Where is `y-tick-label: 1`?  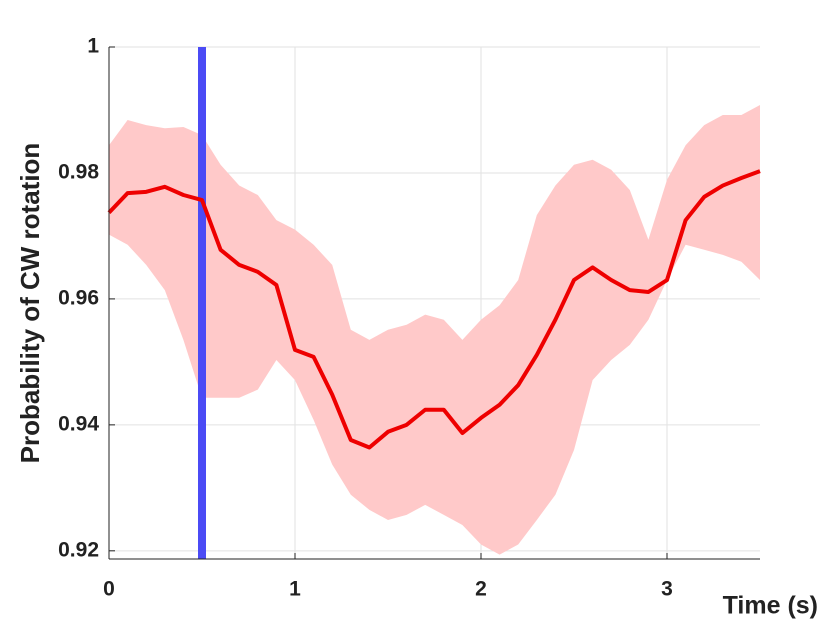
y-tick-label: 1 is located at coordinates (93, 46).